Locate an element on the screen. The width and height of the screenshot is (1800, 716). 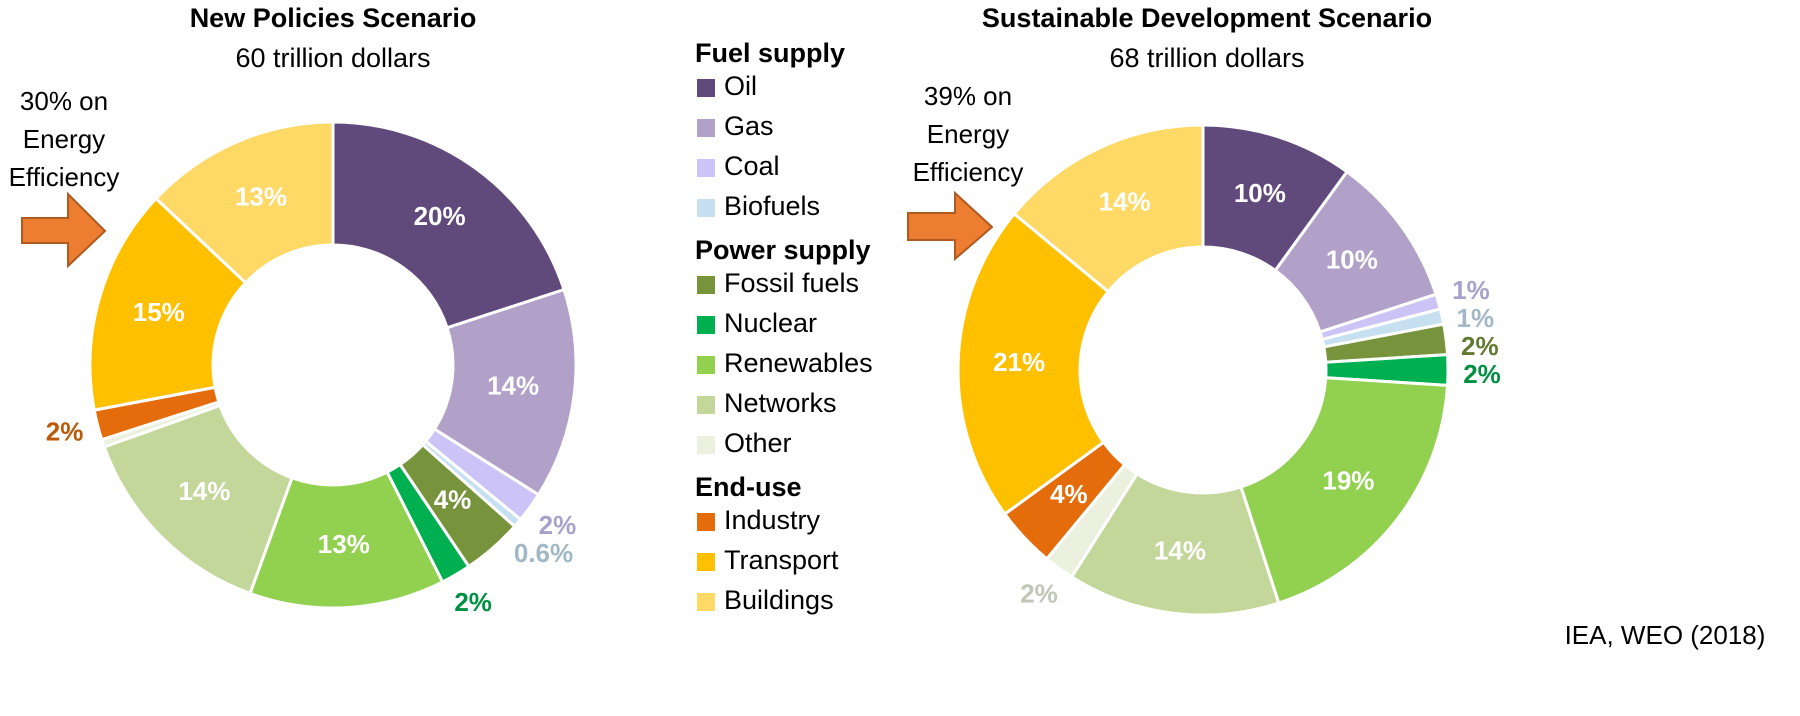
annotation: 30% on is located at coordinates (64, 101).